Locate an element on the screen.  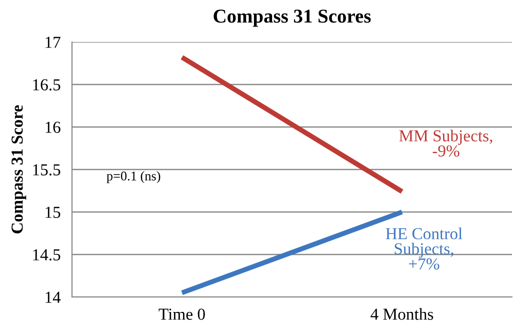
y-tick-label: 15 is located at coordinates (53, 212).